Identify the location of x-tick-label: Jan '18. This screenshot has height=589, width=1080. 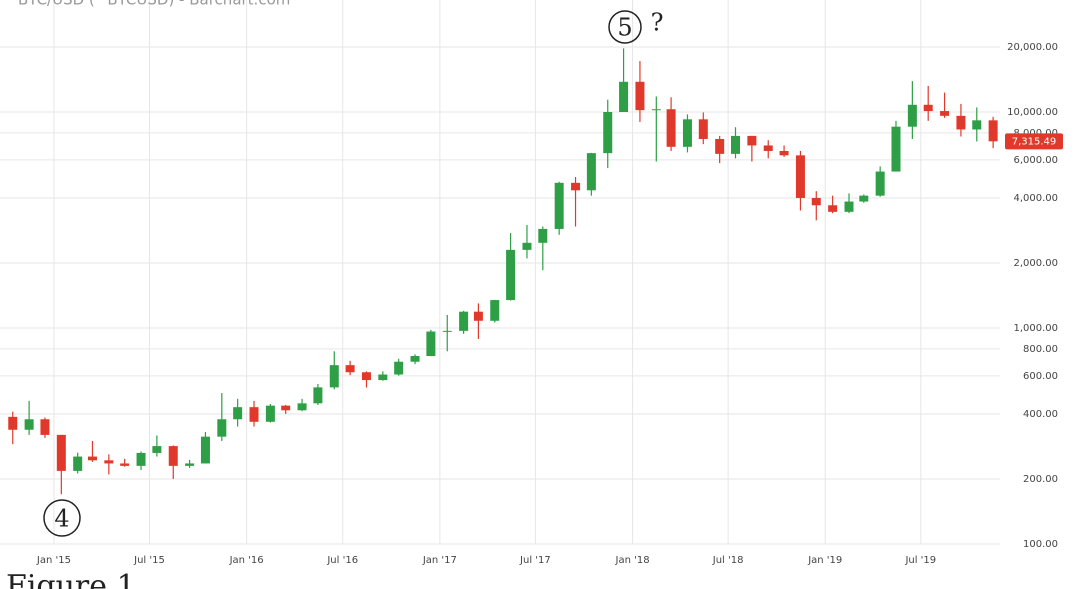
(632, 560).